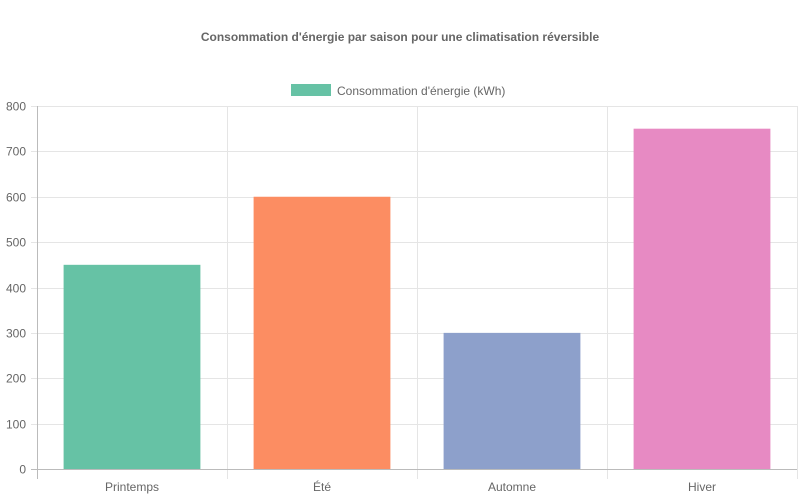 Image resolution: width=800 pixels, height=500 pixels. Describe the element at coordinates (16, 152) in the screenshot. I see `y-tick-label: 700` at that location.